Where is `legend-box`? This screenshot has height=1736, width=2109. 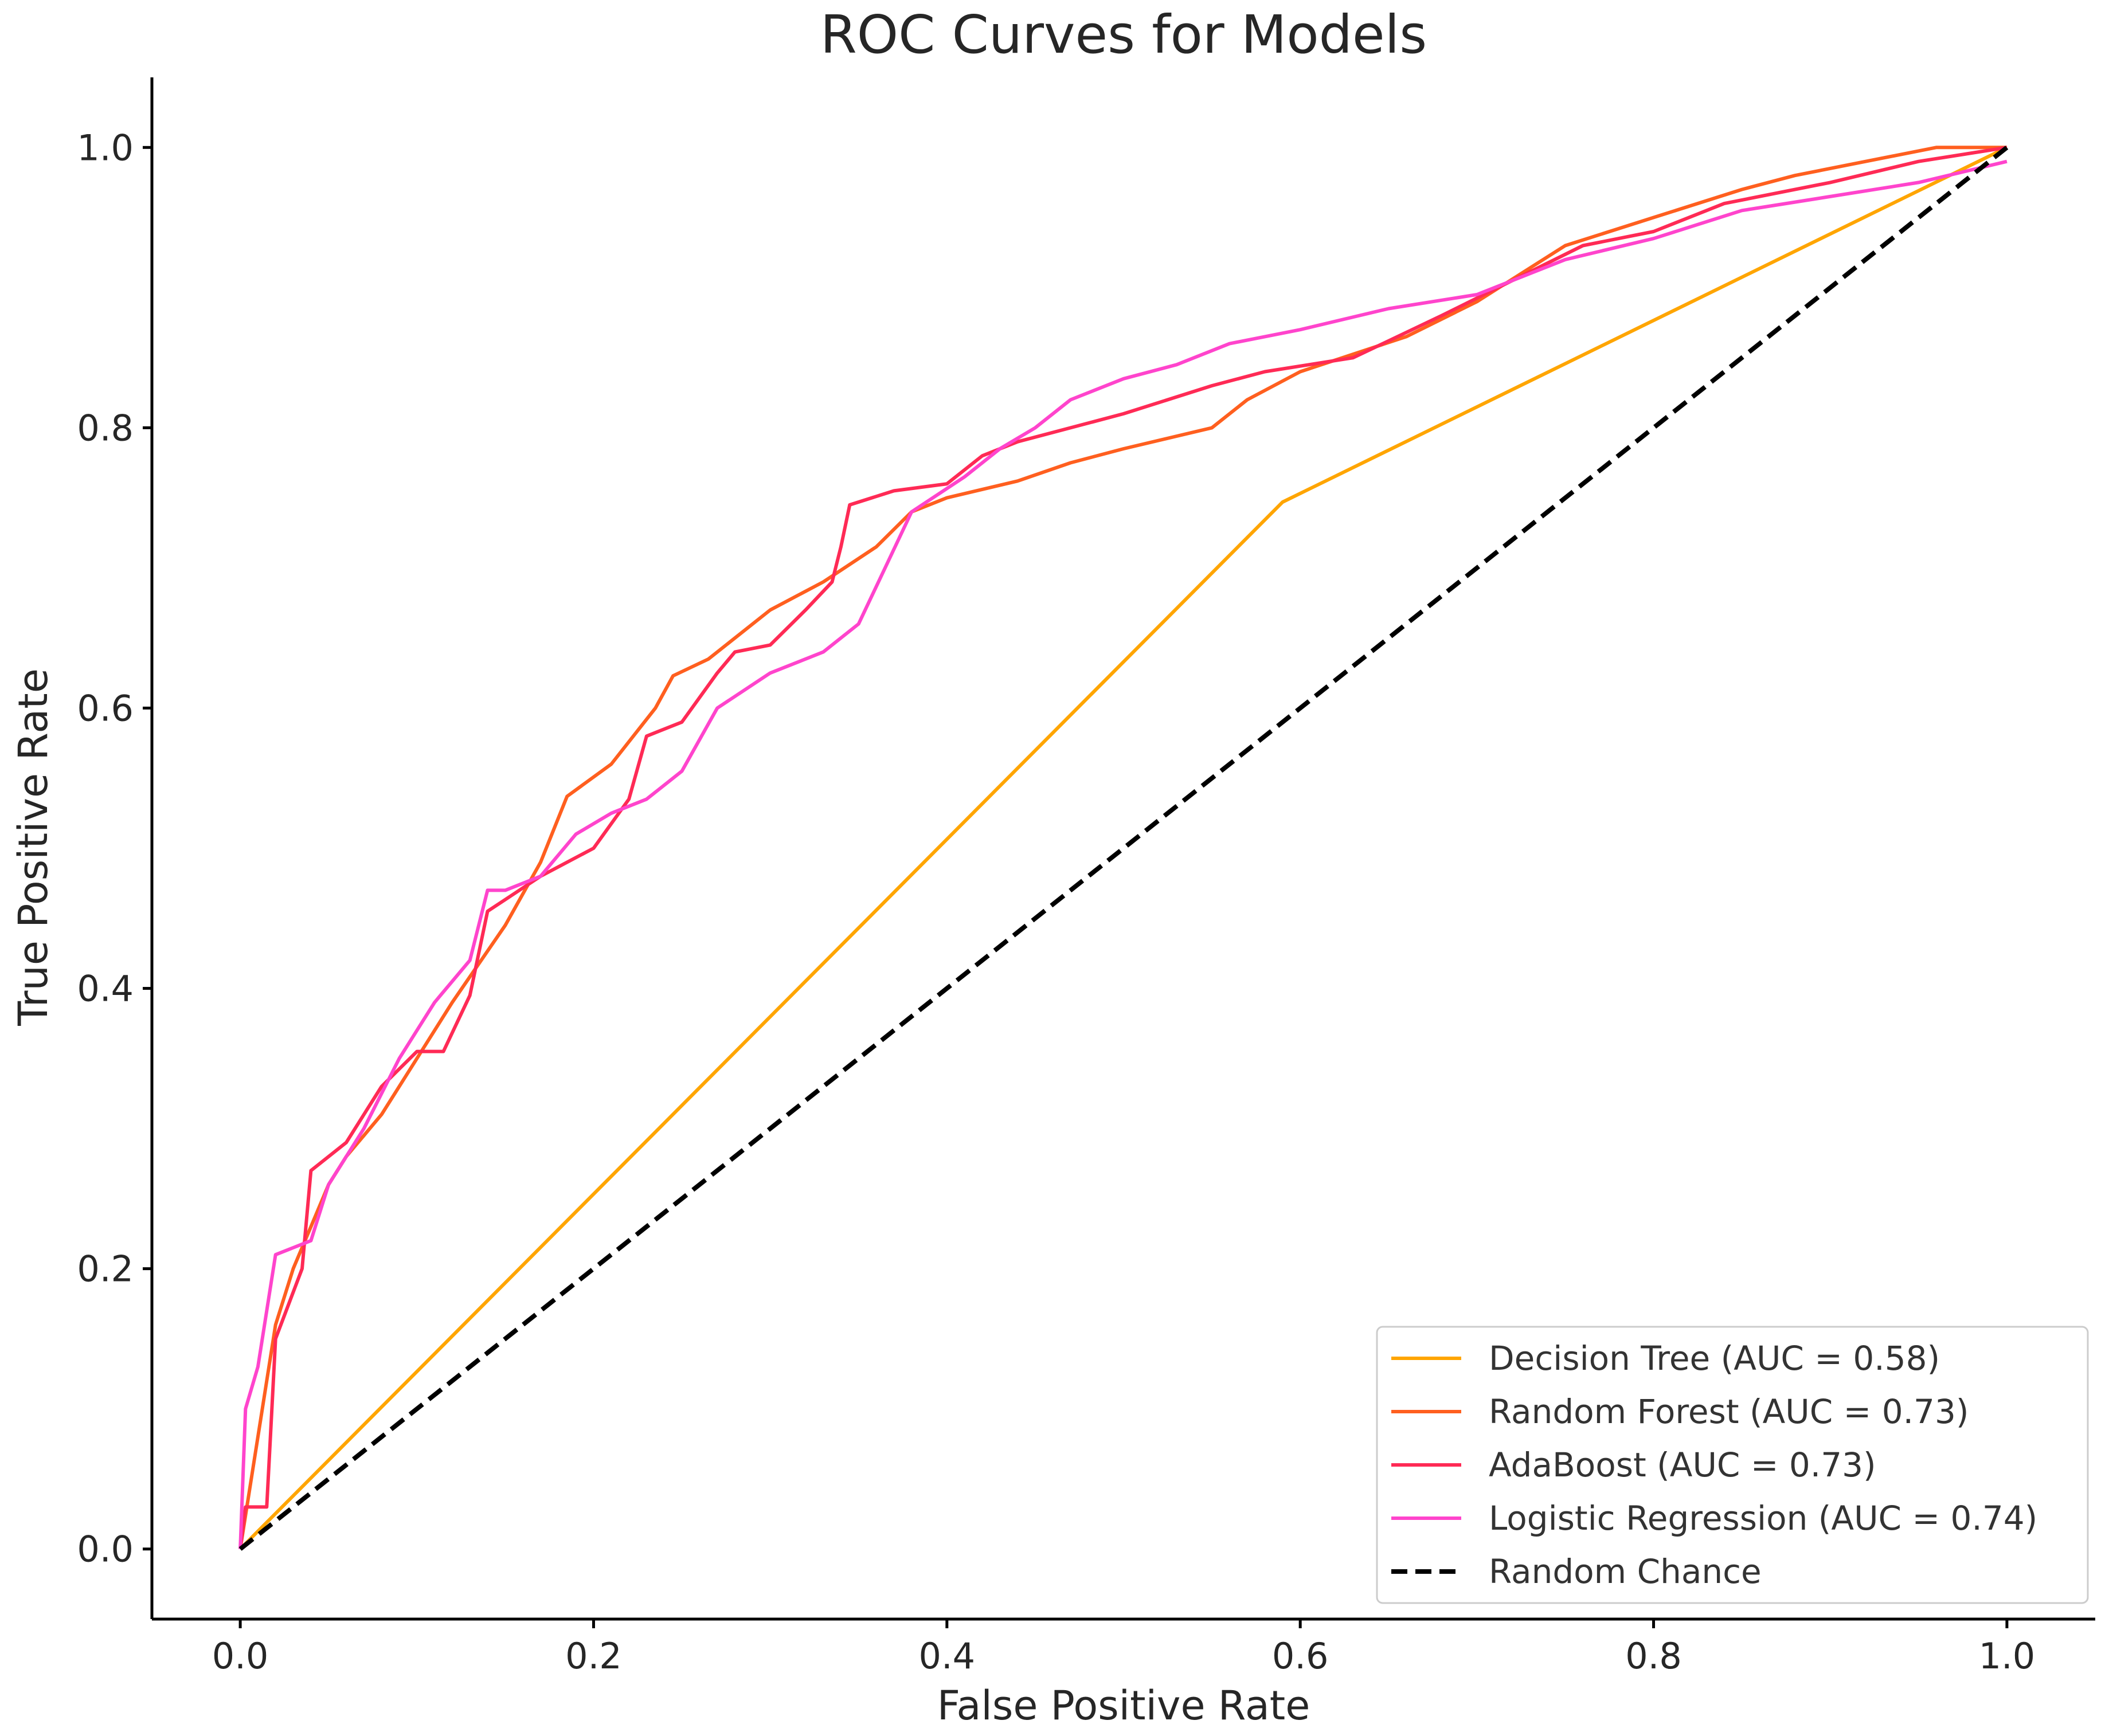 legend-box is located at coordinates (1732, 1465).